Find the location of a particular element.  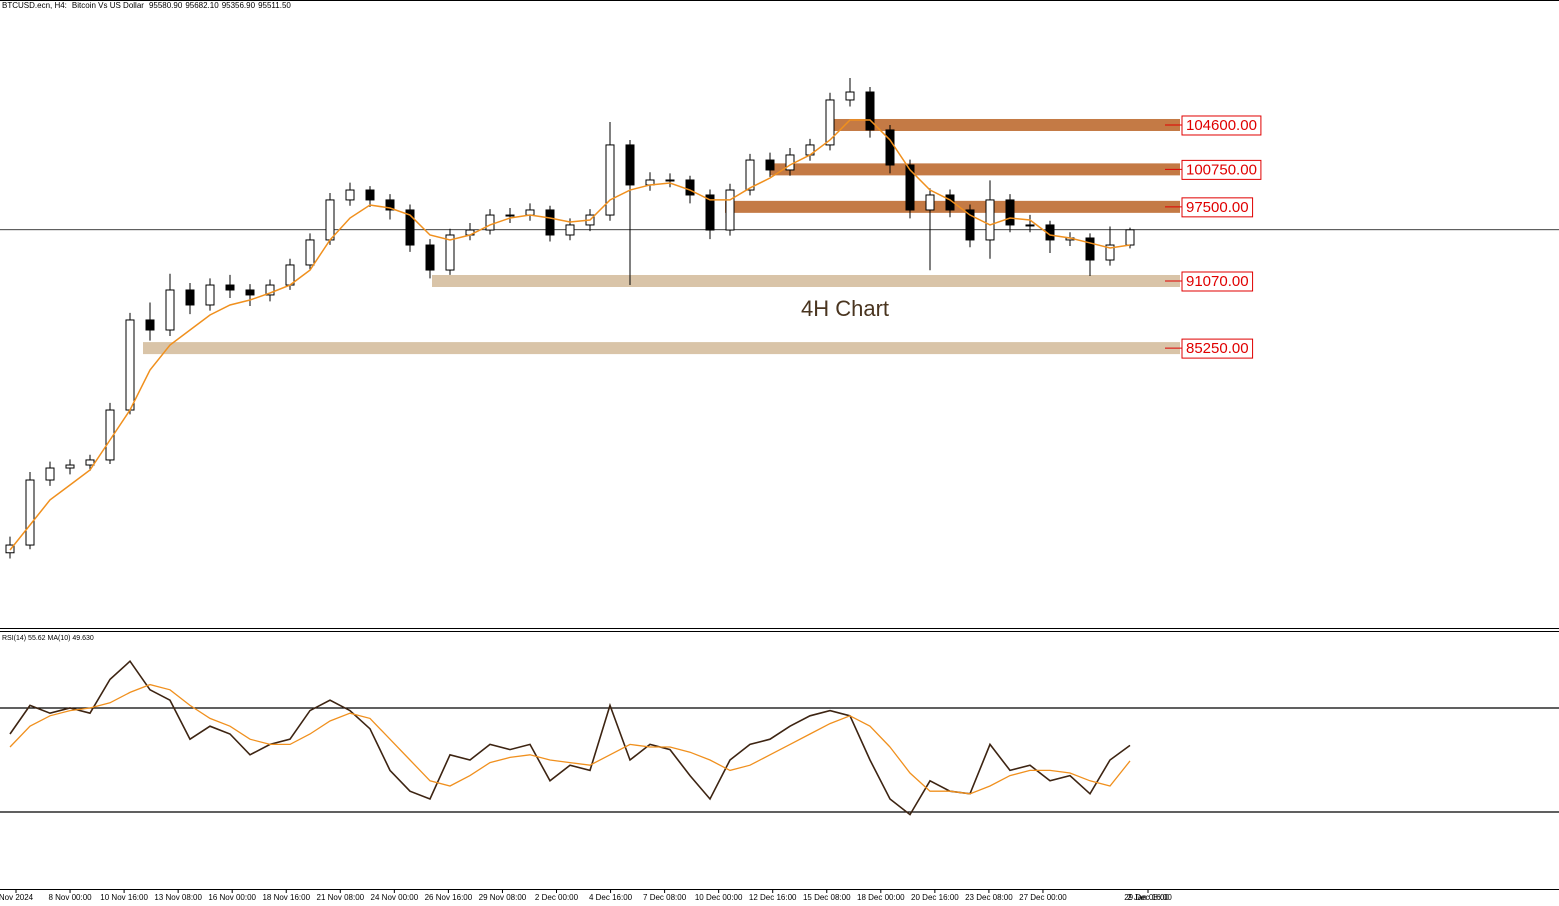

ohlc: 95356.90 is located at coordinates (239, 5).